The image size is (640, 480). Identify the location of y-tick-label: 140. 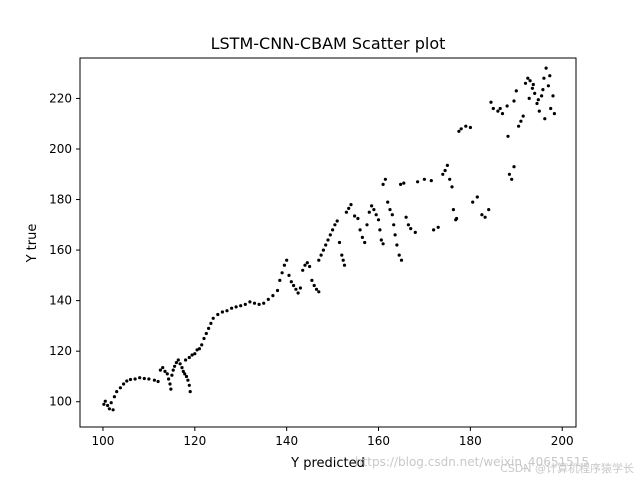
(60, 301).